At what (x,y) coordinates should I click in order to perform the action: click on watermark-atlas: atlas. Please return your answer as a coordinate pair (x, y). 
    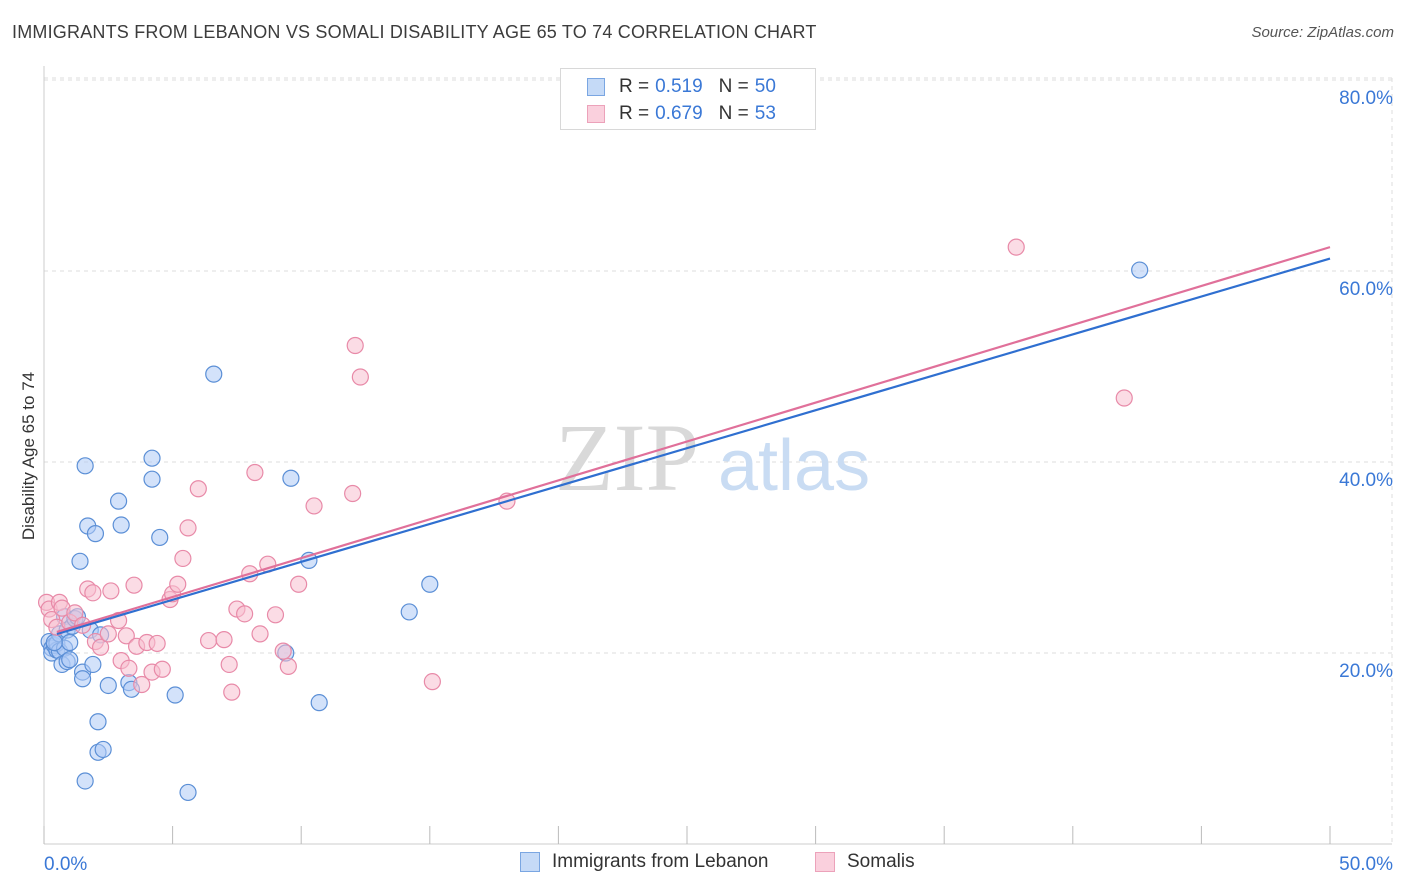
    Looking at the image, I should click on (794, 466).